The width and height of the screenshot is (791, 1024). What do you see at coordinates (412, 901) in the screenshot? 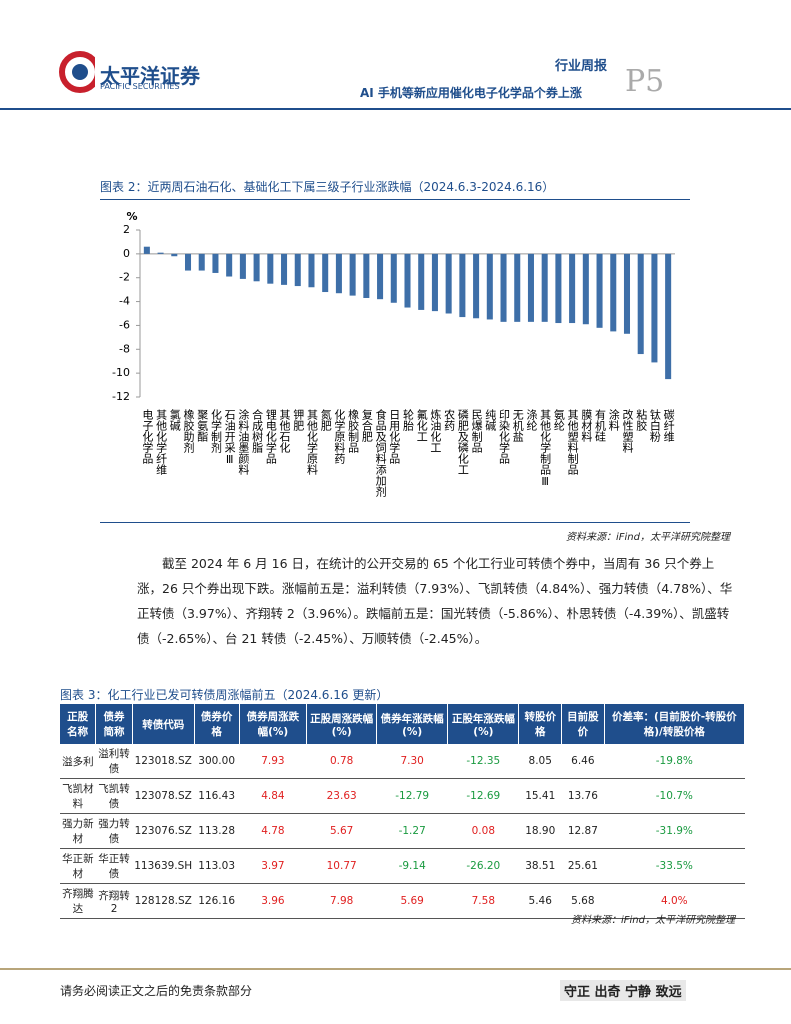
I see `table-cell: 5.69` at bounding box center [412, 901].